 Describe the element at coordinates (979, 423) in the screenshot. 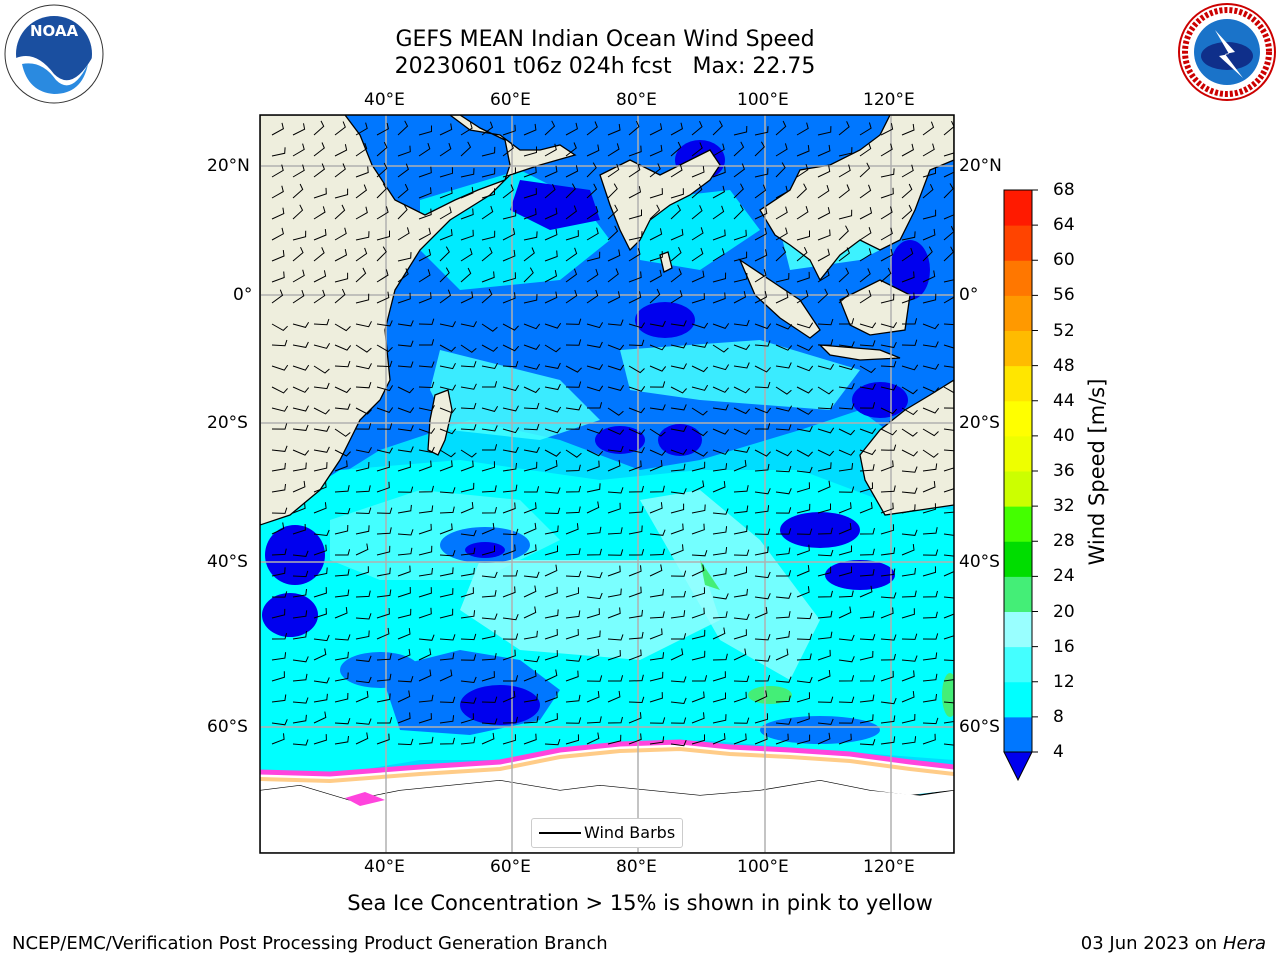

I see `lat-tick-right-20s: 20°S` at that location.